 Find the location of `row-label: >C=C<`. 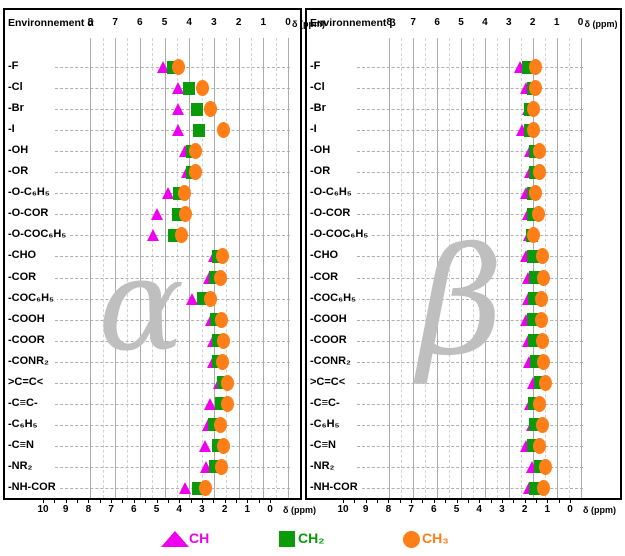

row-label: >C=C< is located at coordinates (329, 382).